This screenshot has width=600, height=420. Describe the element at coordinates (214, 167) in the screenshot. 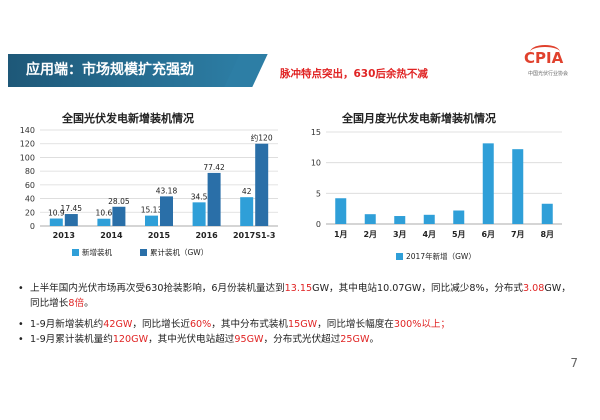

I see `data-label: 77.42` at that location.